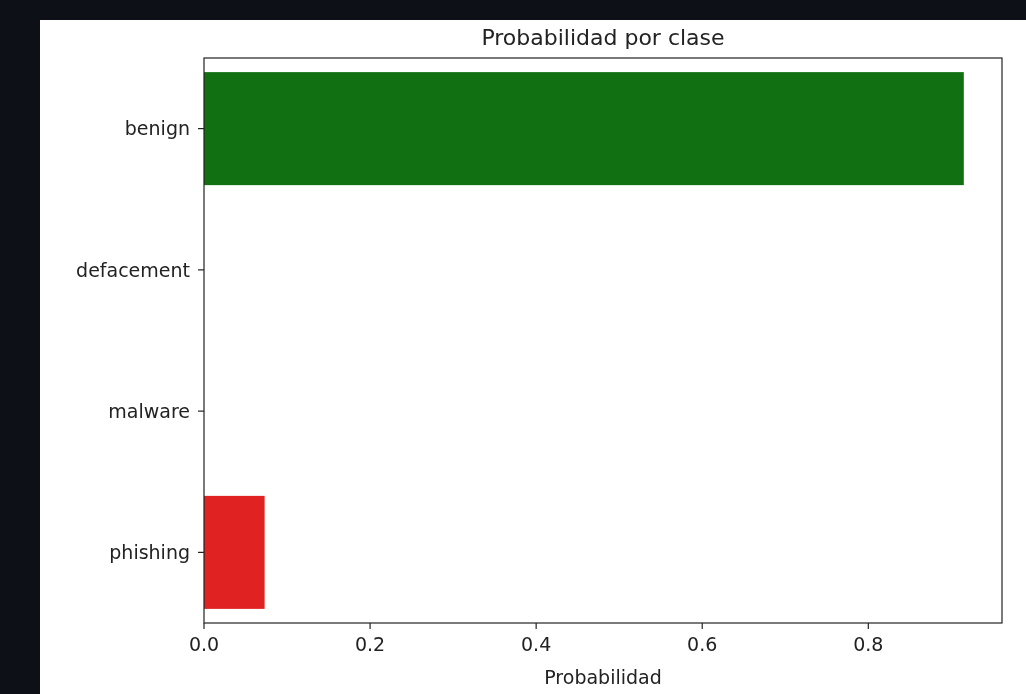  What do you see at coordinates (149, 552) in the screenshot?
I see `y-tick-label: phishing` at bounding box center [149, 552].